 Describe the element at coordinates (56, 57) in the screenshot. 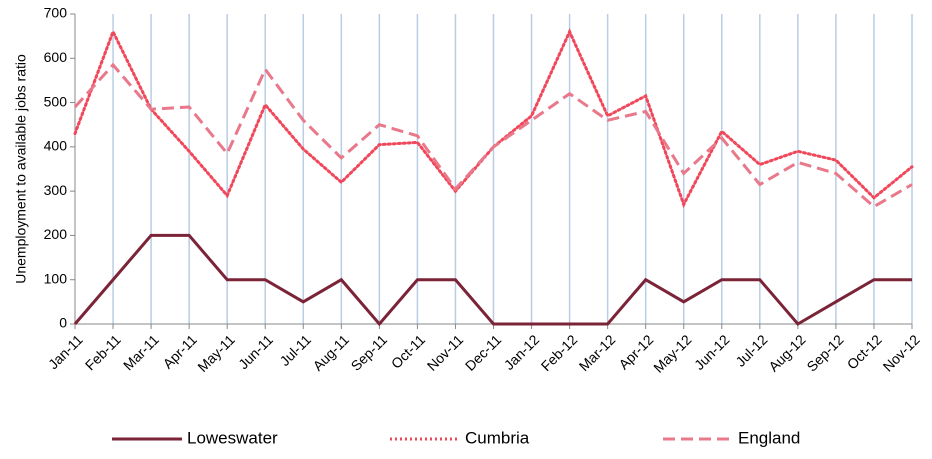

I see `y-tick-label: 600` at that location.